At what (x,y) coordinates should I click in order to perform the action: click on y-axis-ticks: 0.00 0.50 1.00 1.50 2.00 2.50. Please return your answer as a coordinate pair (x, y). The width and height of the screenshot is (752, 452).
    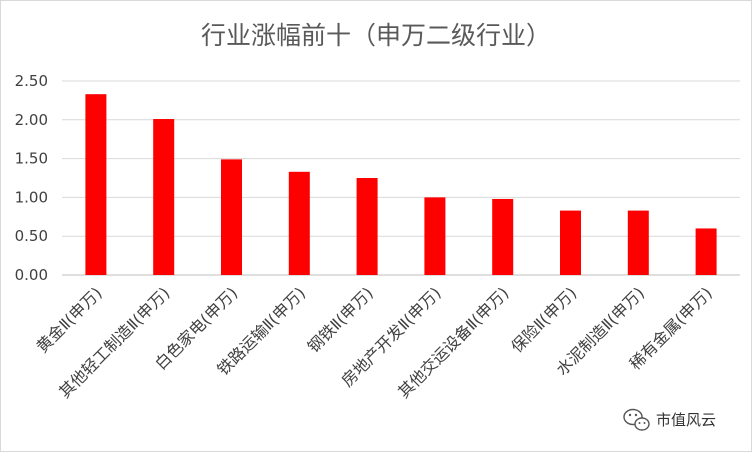
    Looking at the image, I should click on (31, 178).